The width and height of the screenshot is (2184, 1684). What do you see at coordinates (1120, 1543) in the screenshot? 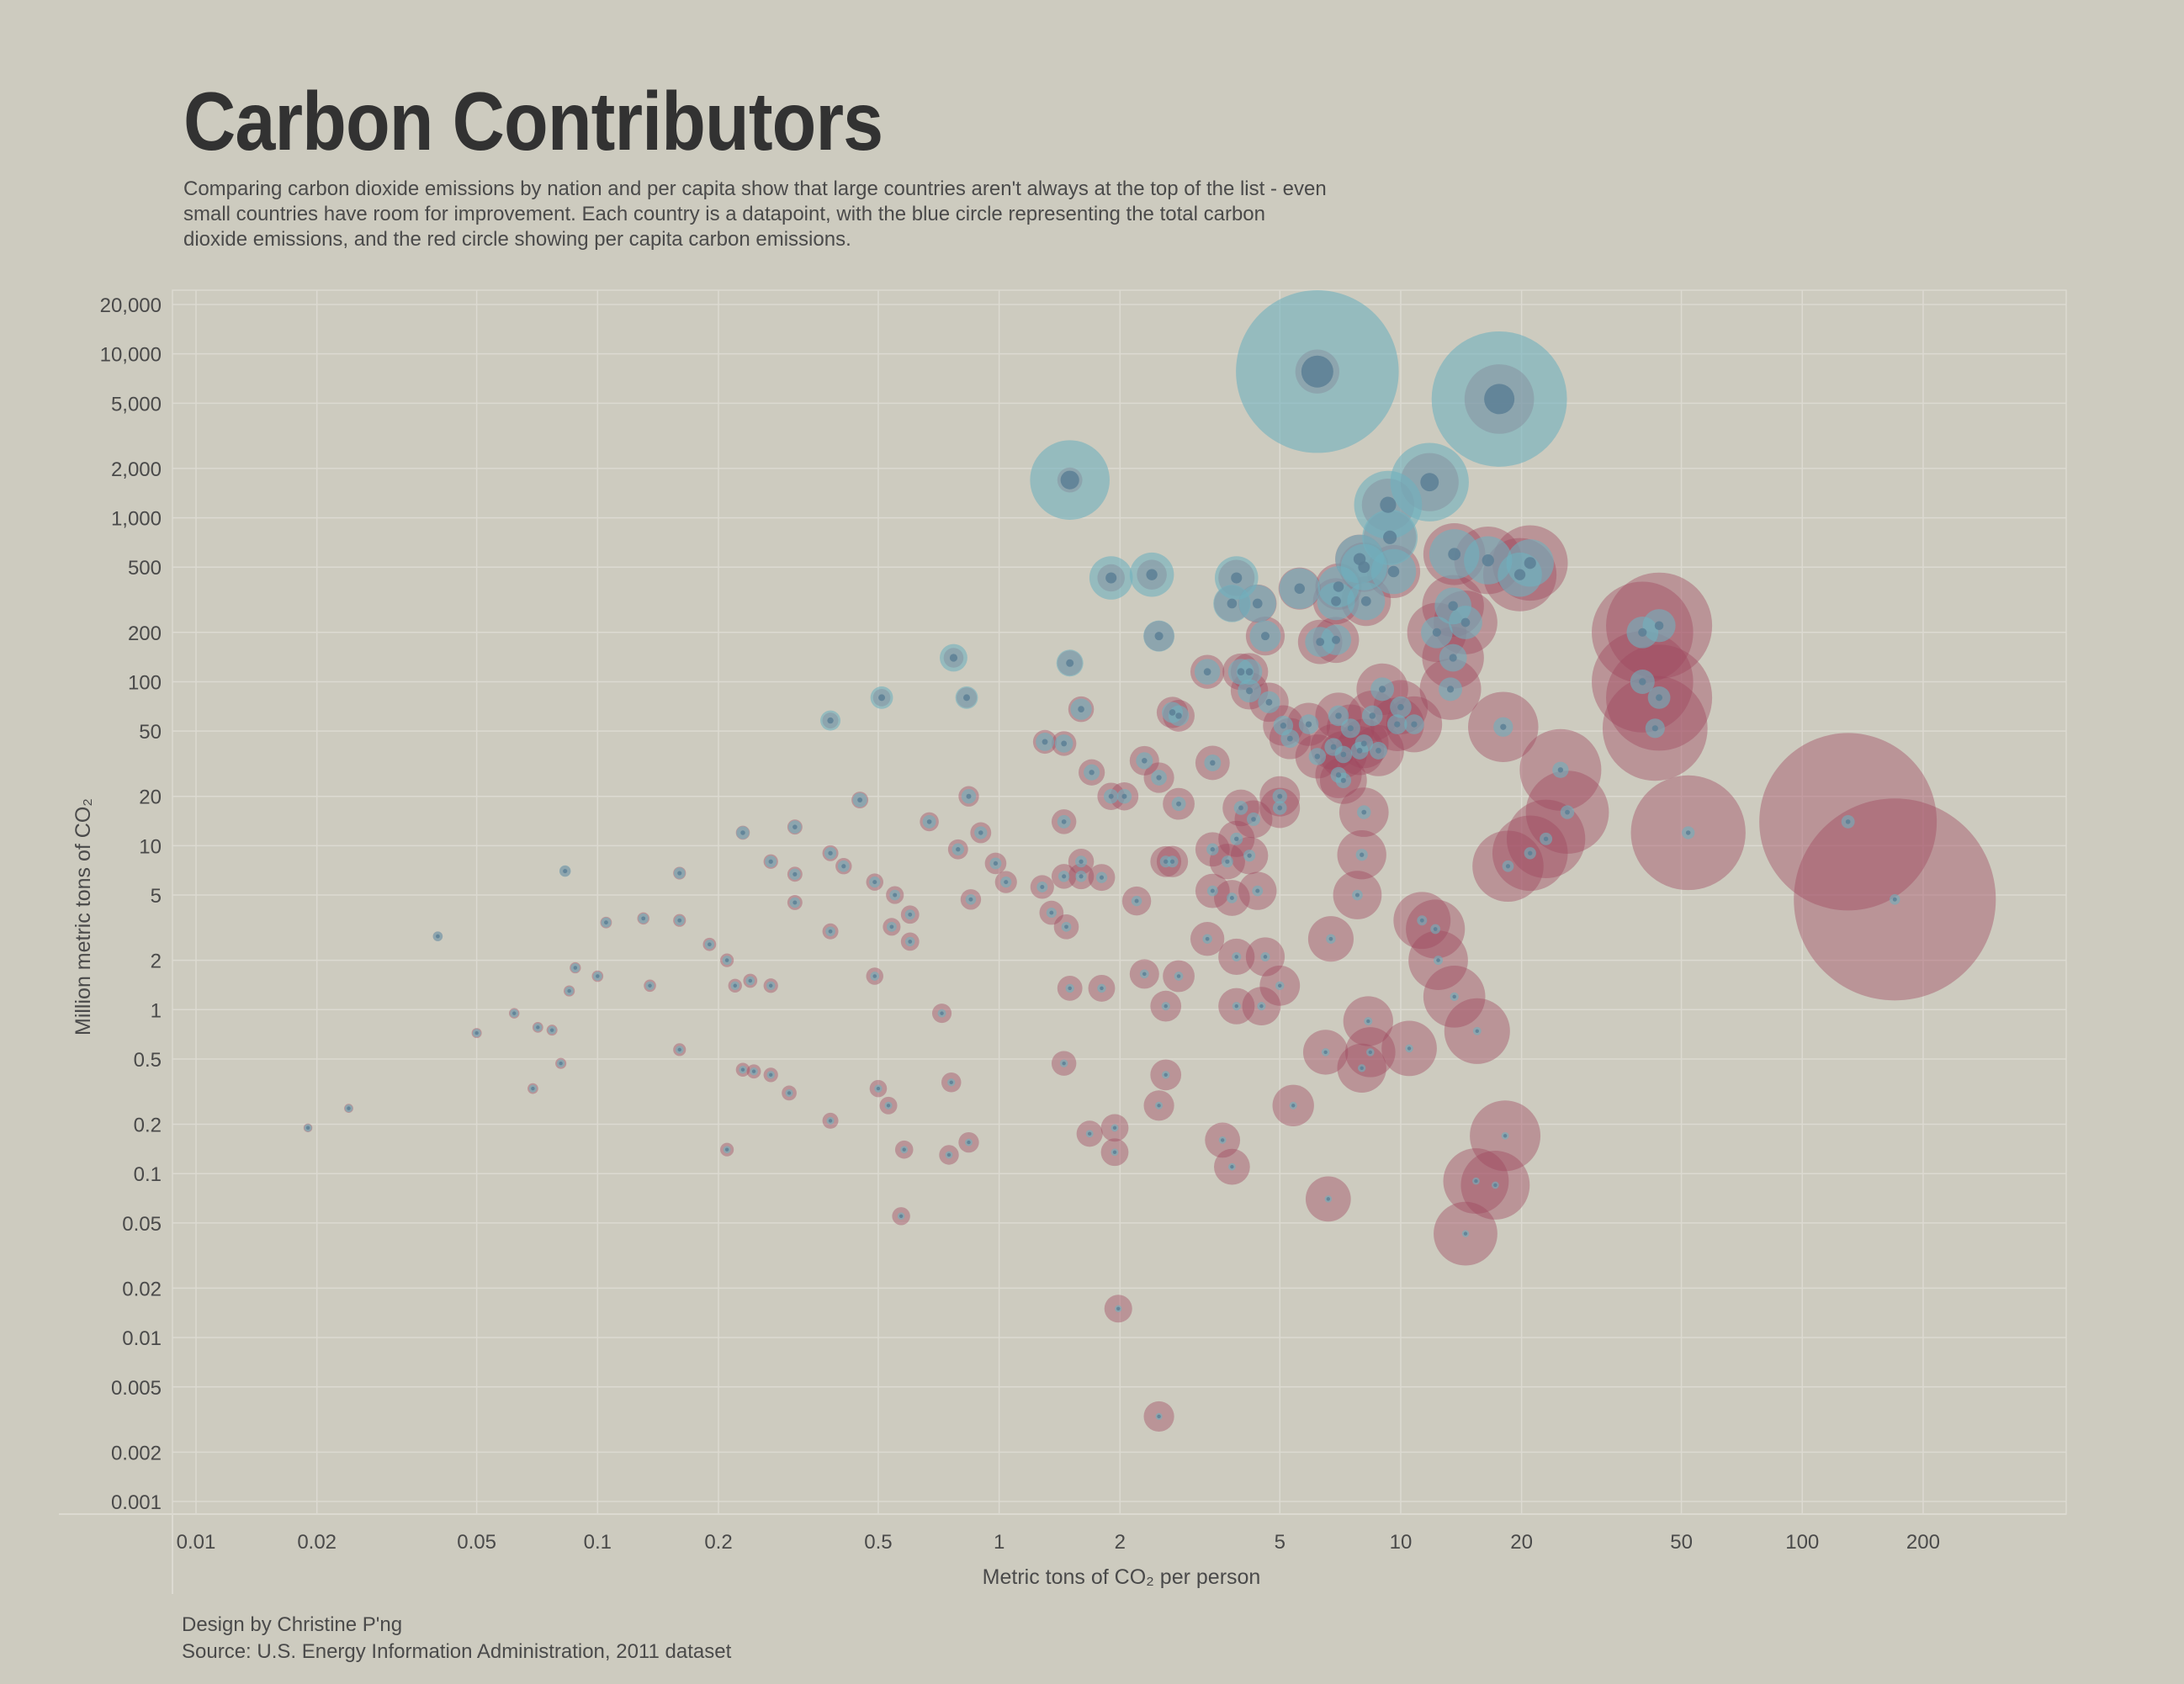
I see `x-tick-label: 2` at bounding box center [1120, 1543].